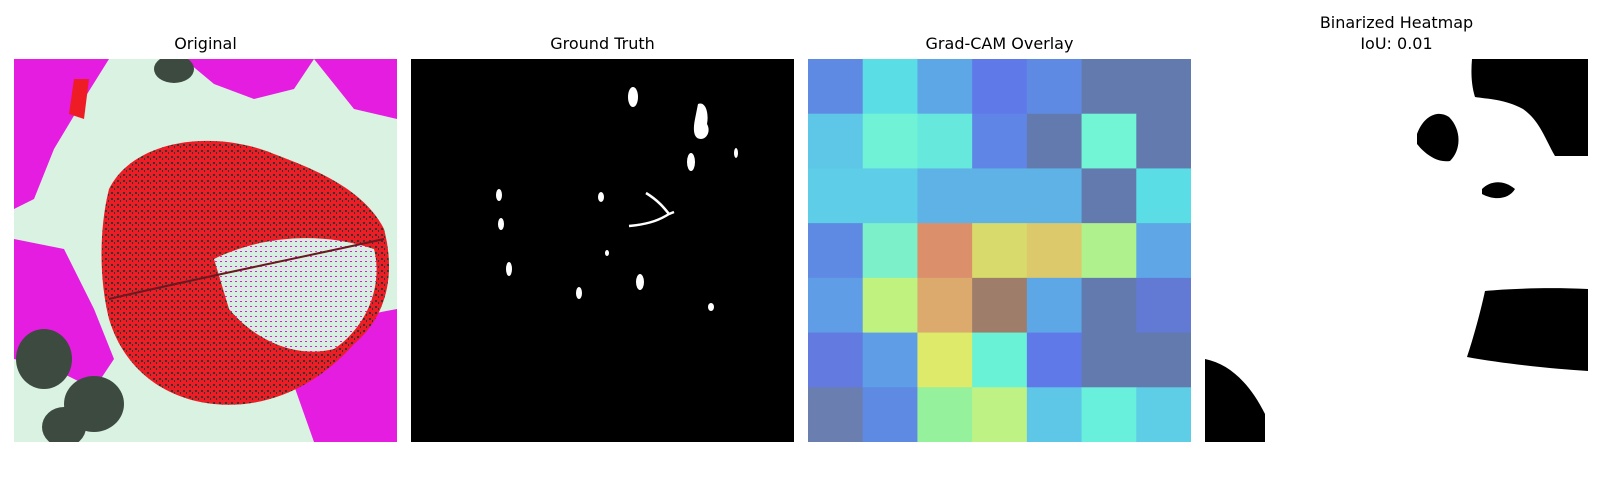 This screenshot has height=500, width=1600. I want to click on panel-title-ground-truth: Ground Truth, so click(602, 43).